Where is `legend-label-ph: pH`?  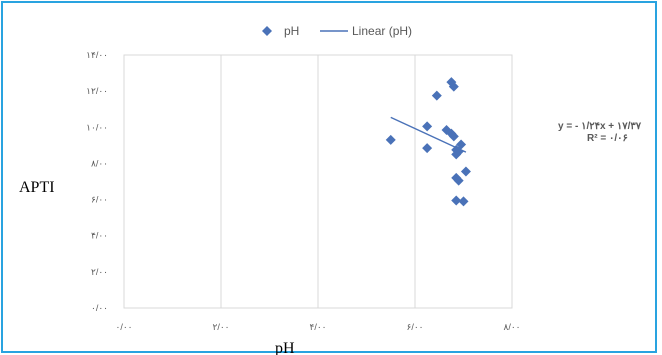 legend-label-ph: pH is located at coordinates (291, 31).